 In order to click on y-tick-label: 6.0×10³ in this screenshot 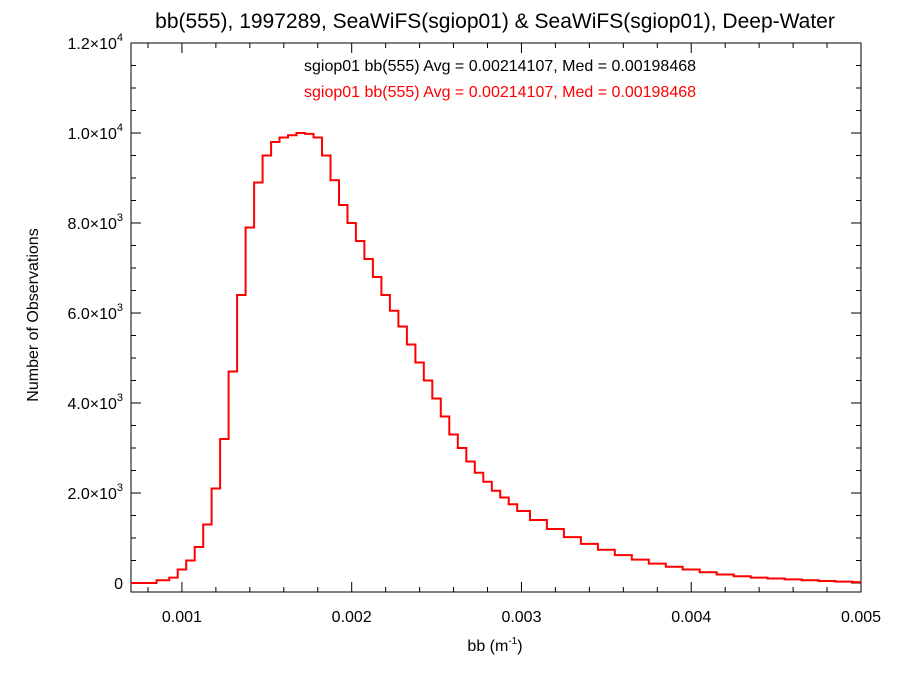, I will do `click(95, 312)`.